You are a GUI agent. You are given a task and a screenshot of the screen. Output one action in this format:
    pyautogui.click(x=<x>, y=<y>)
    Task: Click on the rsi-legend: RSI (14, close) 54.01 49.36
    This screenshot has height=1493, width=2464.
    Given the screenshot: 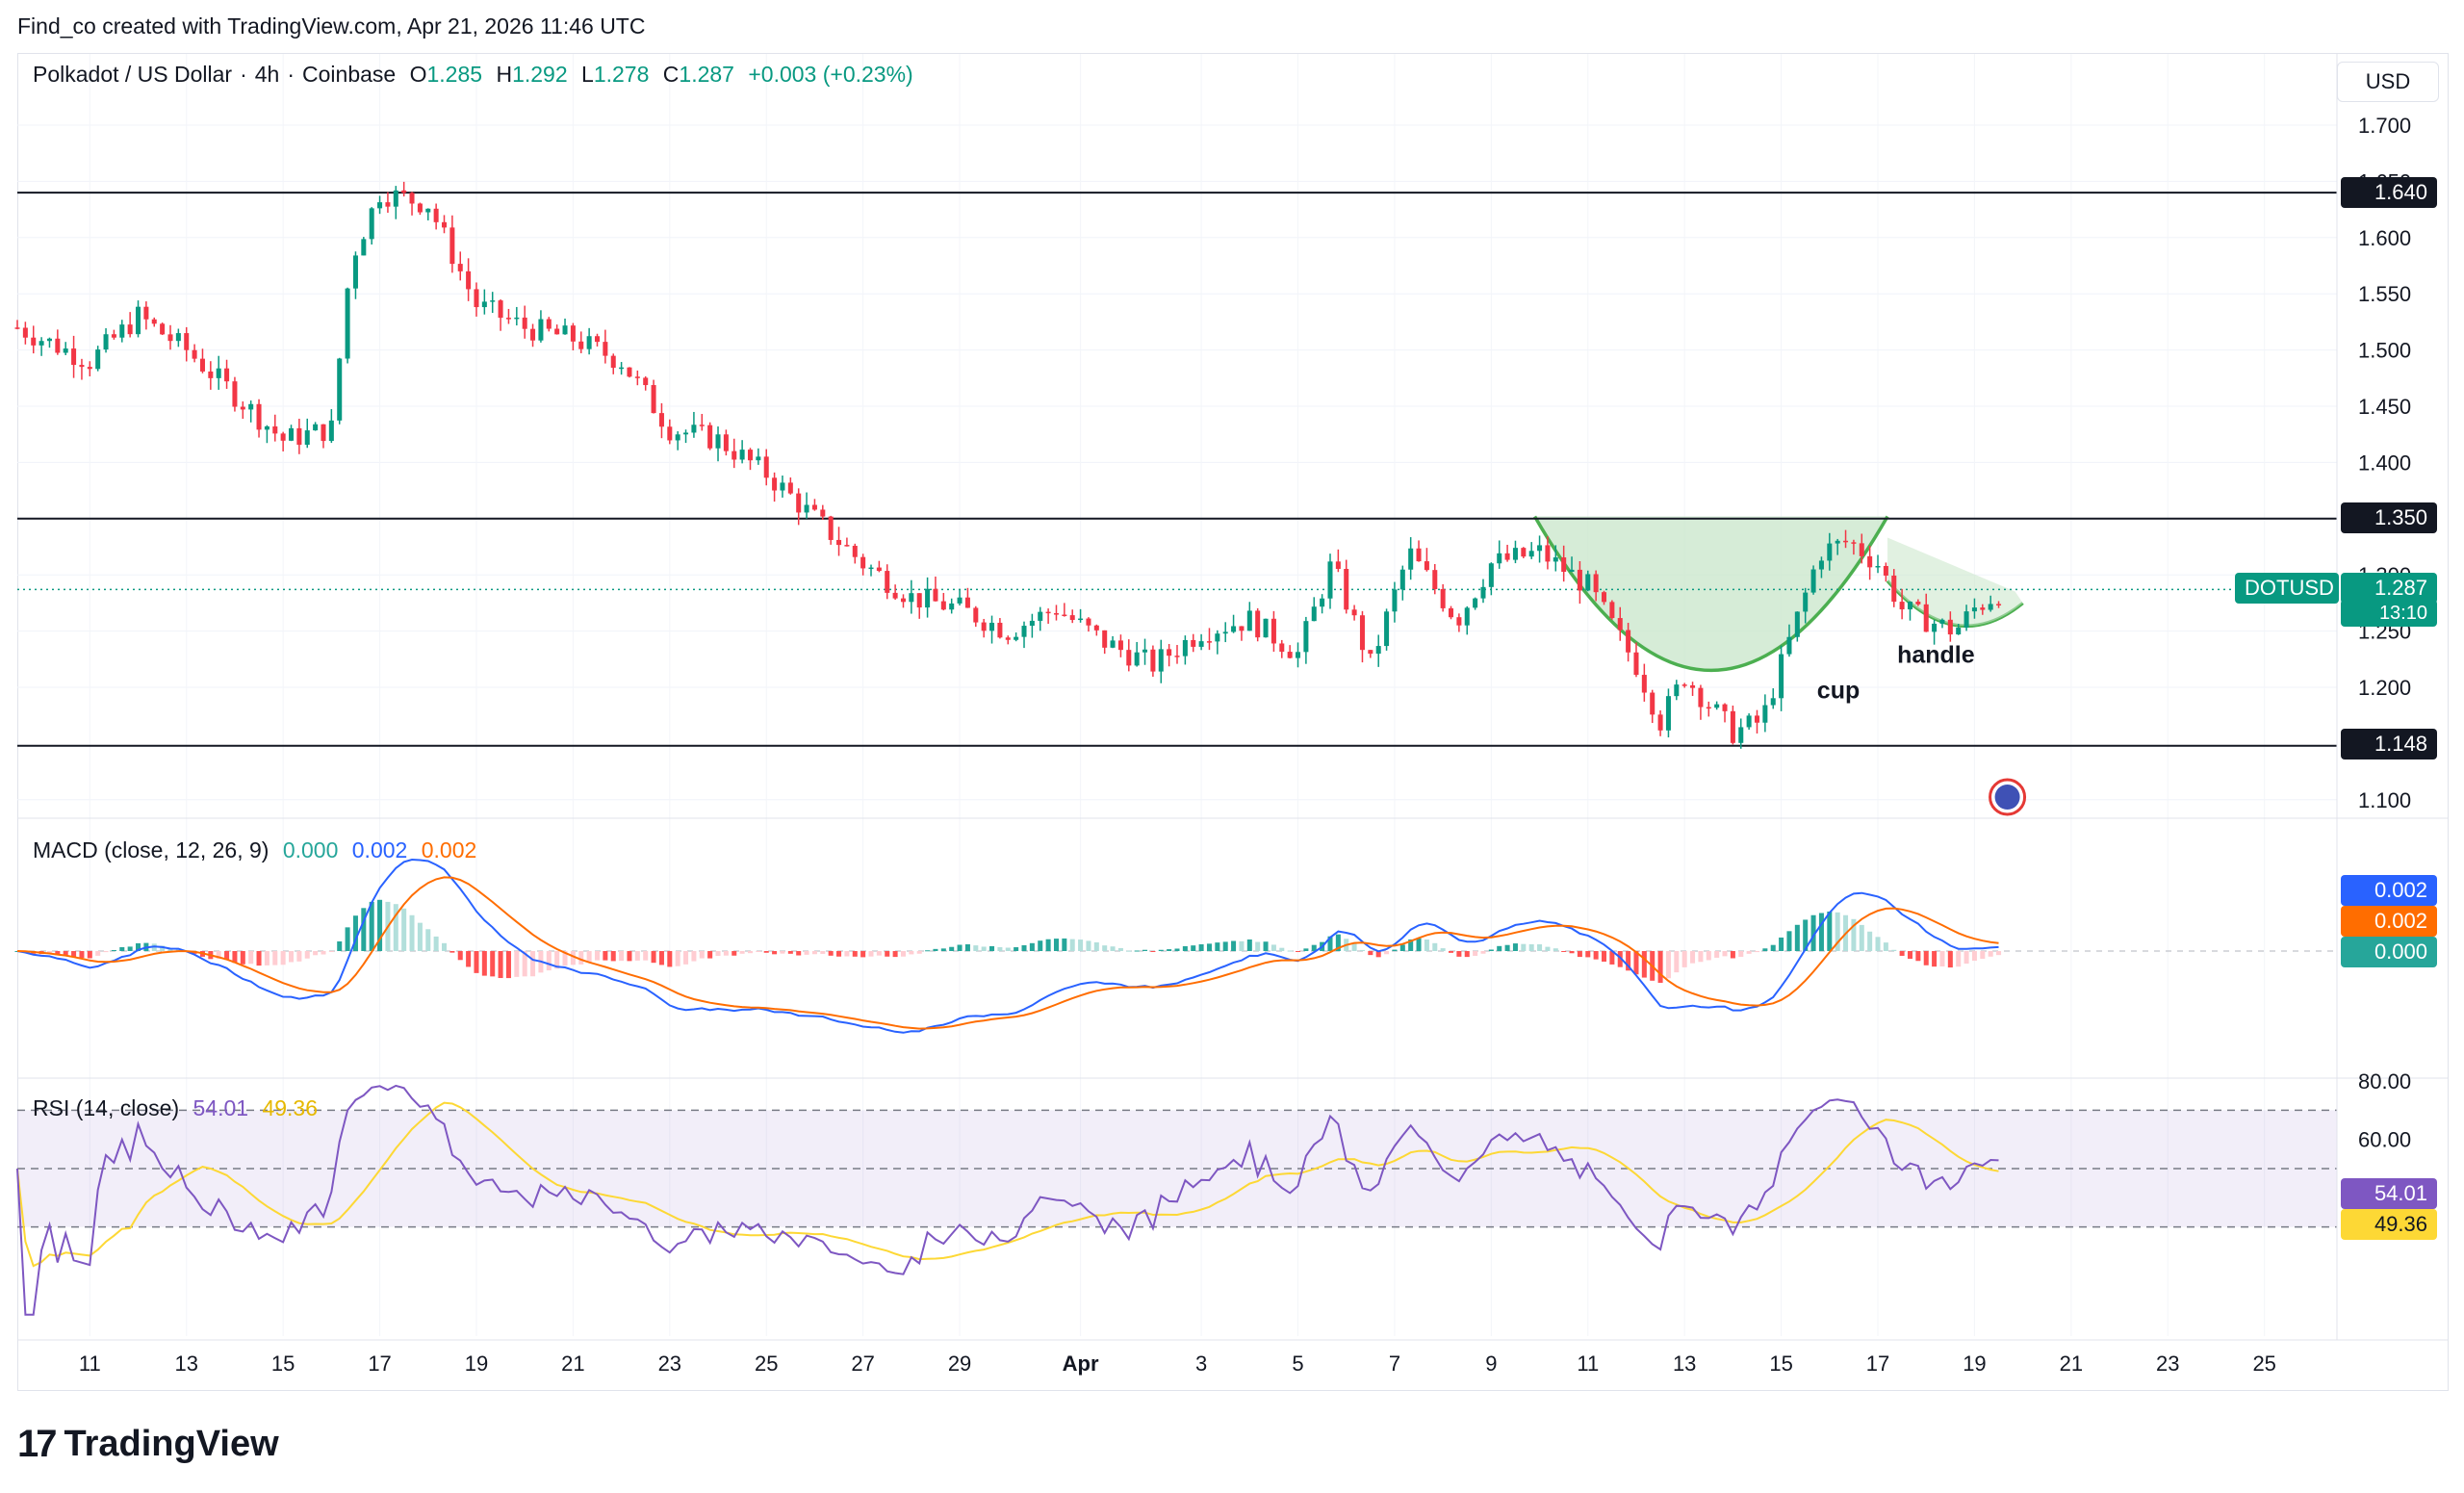 What is the action you would take?
    pyautogui.click(x=179, y=1108)
    